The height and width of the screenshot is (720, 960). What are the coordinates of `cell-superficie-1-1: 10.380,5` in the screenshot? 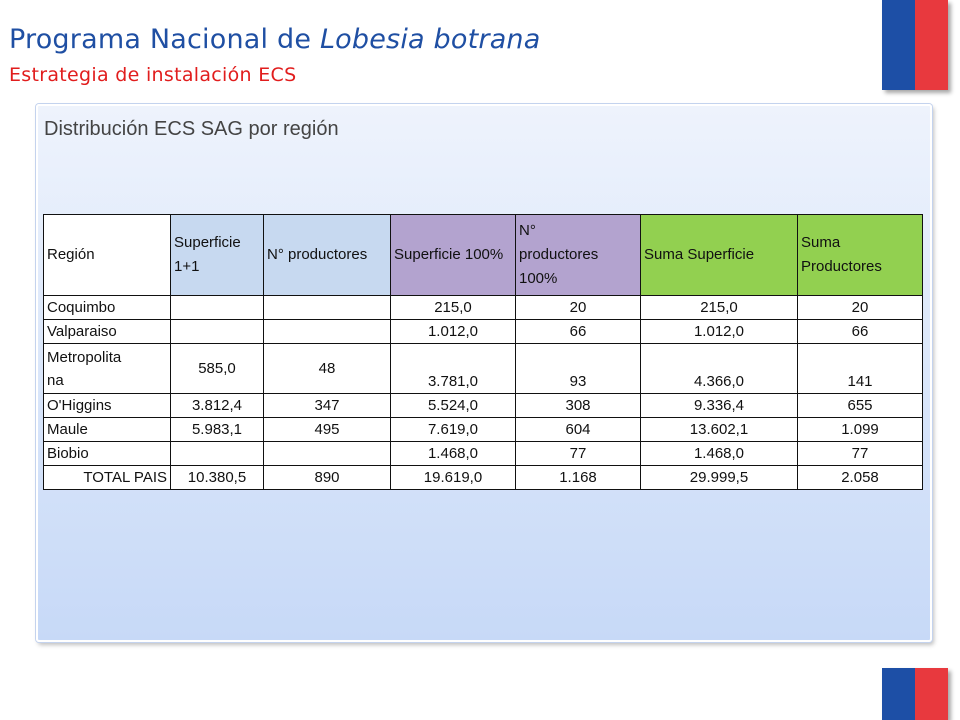 It's located at (217, 477).